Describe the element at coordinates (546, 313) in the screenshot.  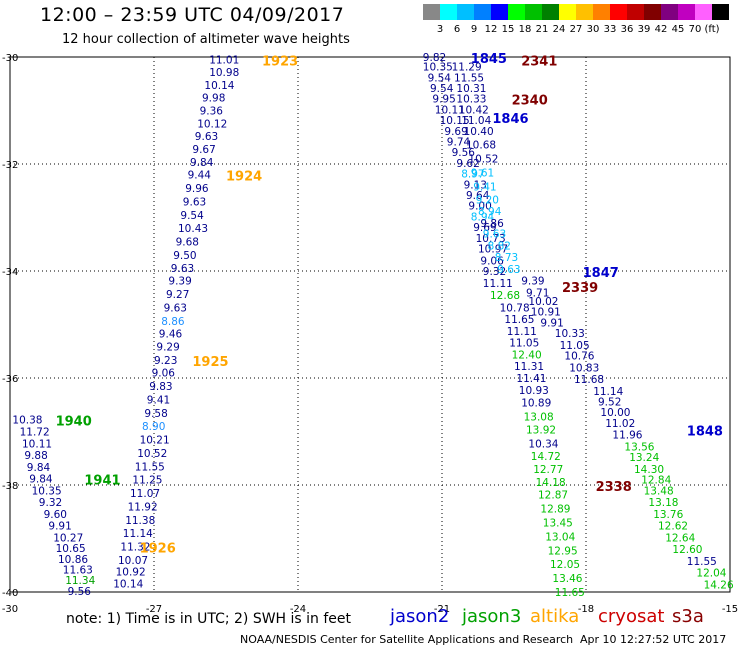
I see `wave-height-label: 10.91` at that location.